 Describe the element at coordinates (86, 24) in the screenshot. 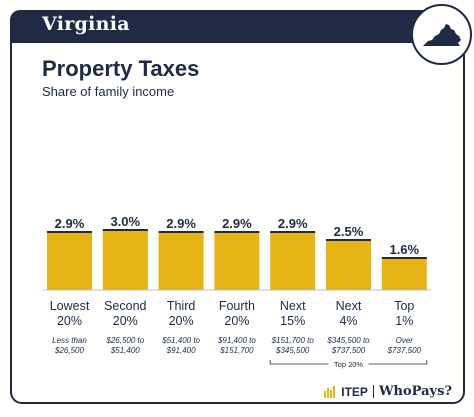

I see `state-name: Virginia` at that location.